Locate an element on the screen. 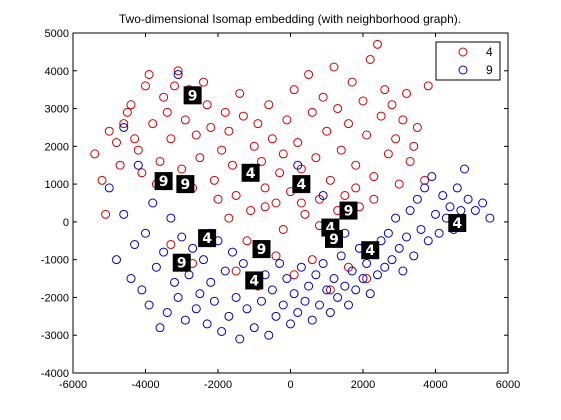  y-tick-label: 5000 is located at coordinates (57, 34).